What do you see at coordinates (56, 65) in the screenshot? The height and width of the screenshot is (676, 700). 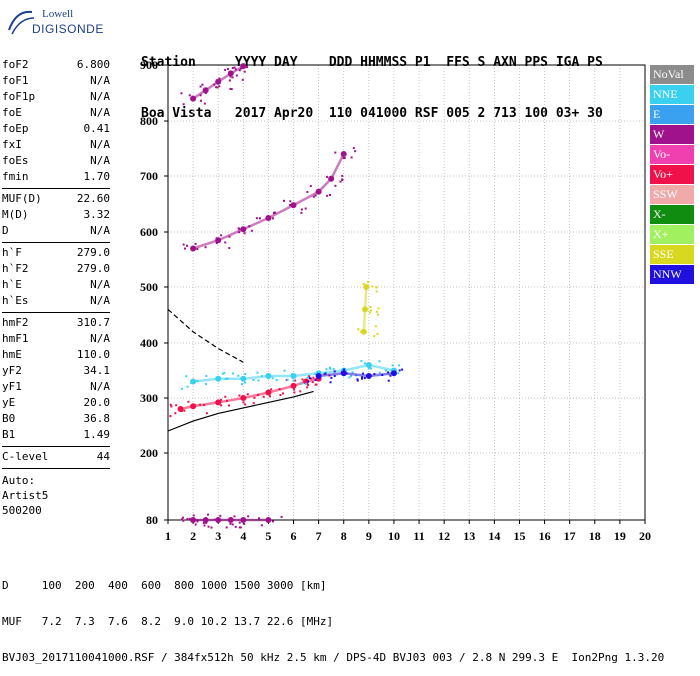 I see `param-row: foF2 6.800` at bounding box center [56, 65].